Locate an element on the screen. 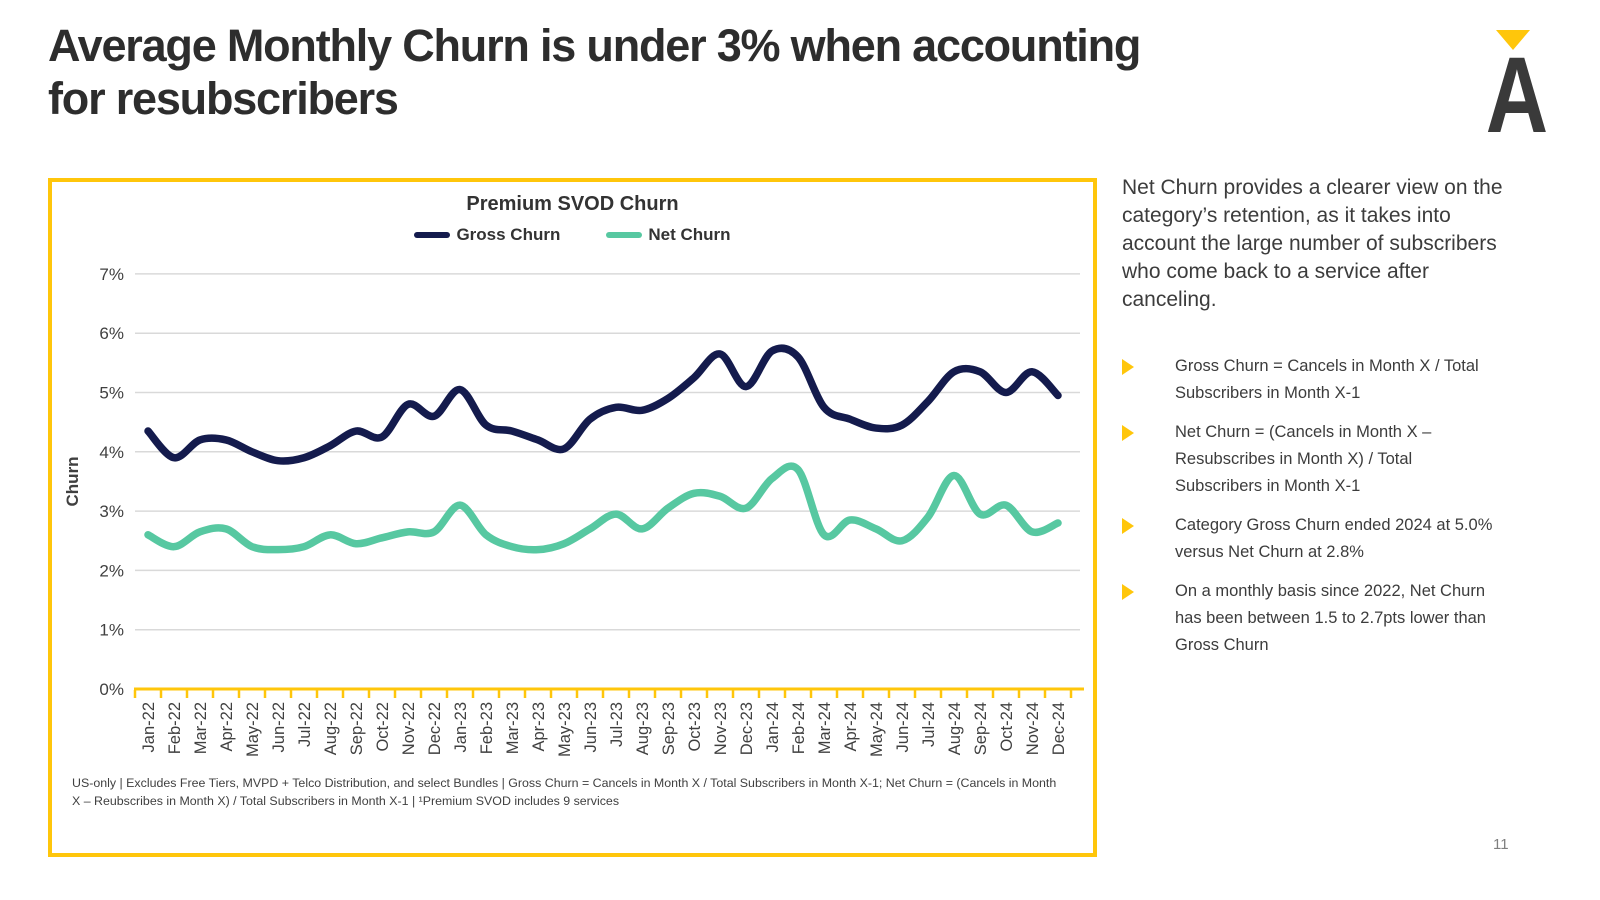 This screenshot has width=1600, height=900. svg-text: Churn is located at coordinates (72, 481).